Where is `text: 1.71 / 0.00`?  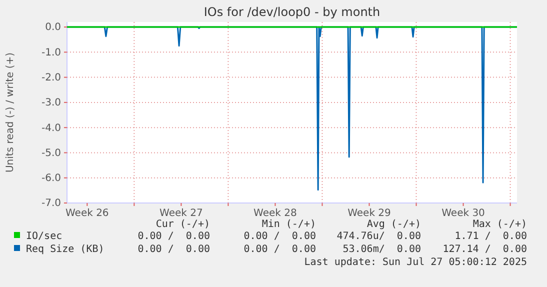 text: 1.71 / 0.00 is located at coordinates (490, 236).